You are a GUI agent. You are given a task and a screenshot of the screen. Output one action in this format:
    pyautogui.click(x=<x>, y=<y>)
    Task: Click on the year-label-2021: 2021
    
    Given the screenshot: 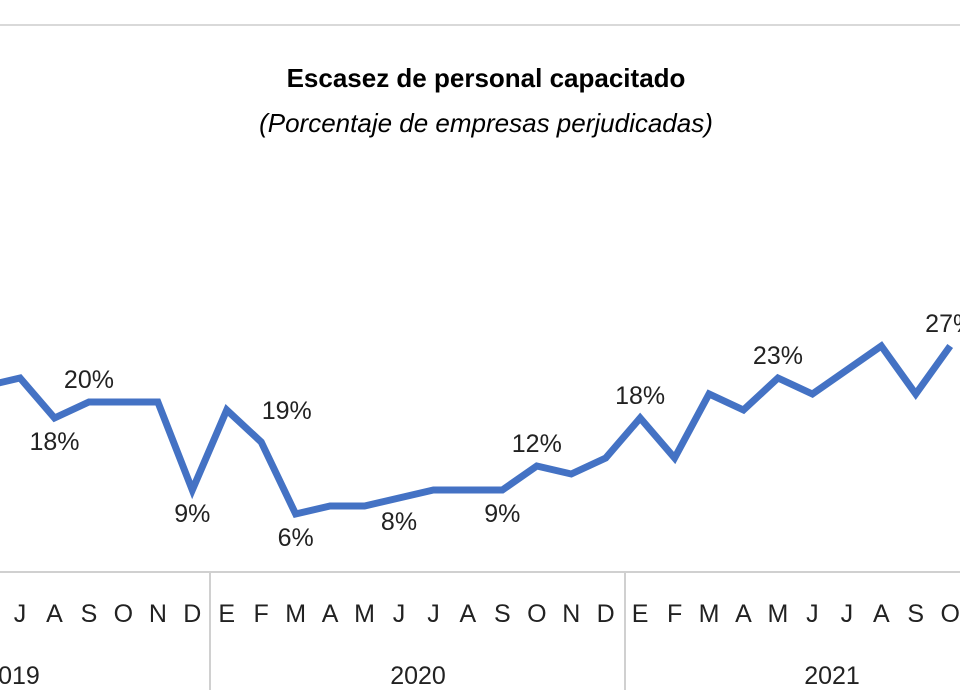 What is the action you would take?
    pyautogui.click(x=832, y=676)
    